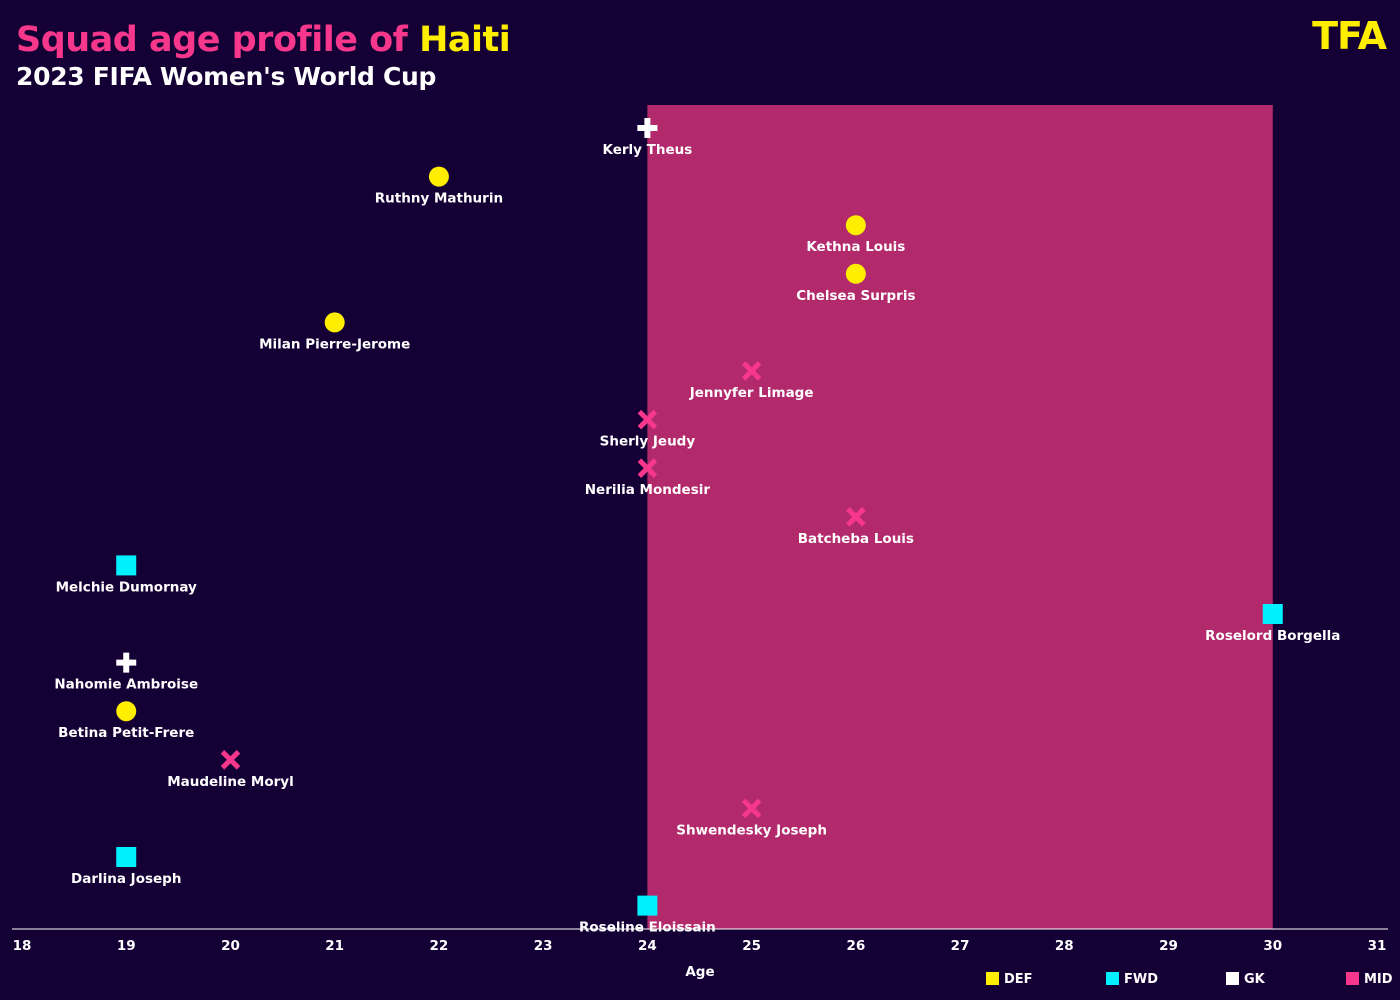 This screenshot has height=1000, width=1400. Describe the element at coordinates (1168, 946) in the screenshot. I see `x-tick-label: 29` at that location.